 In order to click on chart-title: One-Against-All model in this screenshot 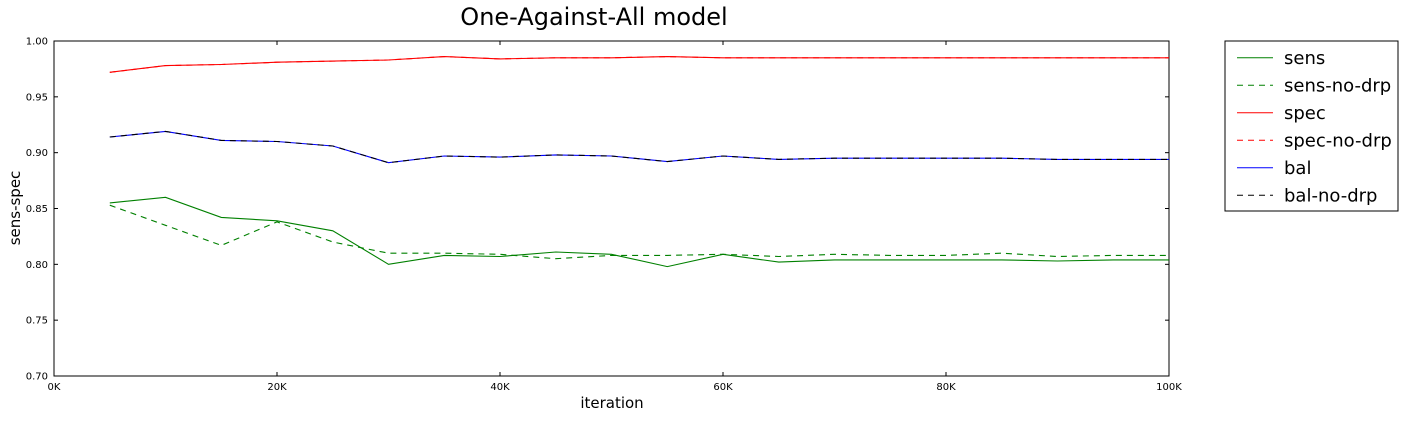, I will do `click(593, 17)`.